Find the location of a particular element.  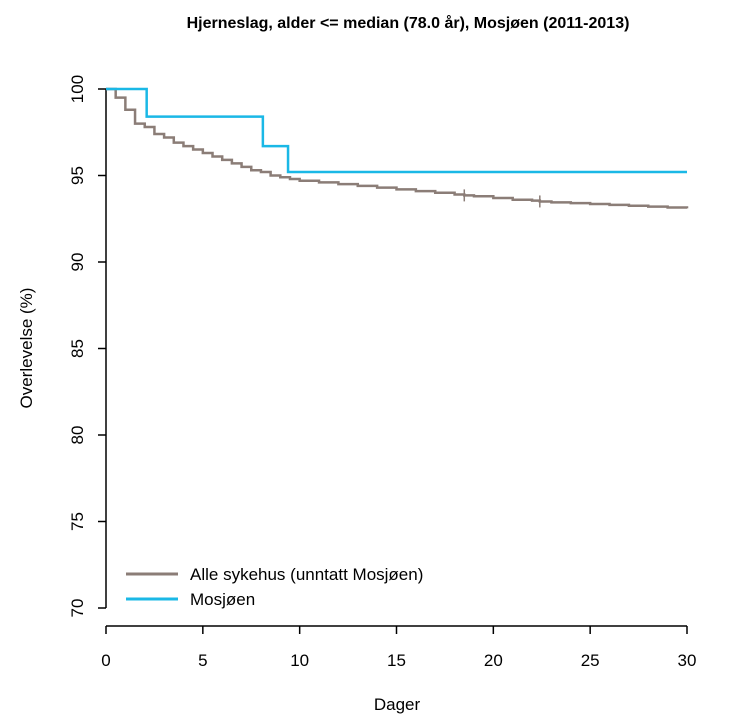

y-axis-label: Overlevelse (%) is located at coordinates (26, 348).